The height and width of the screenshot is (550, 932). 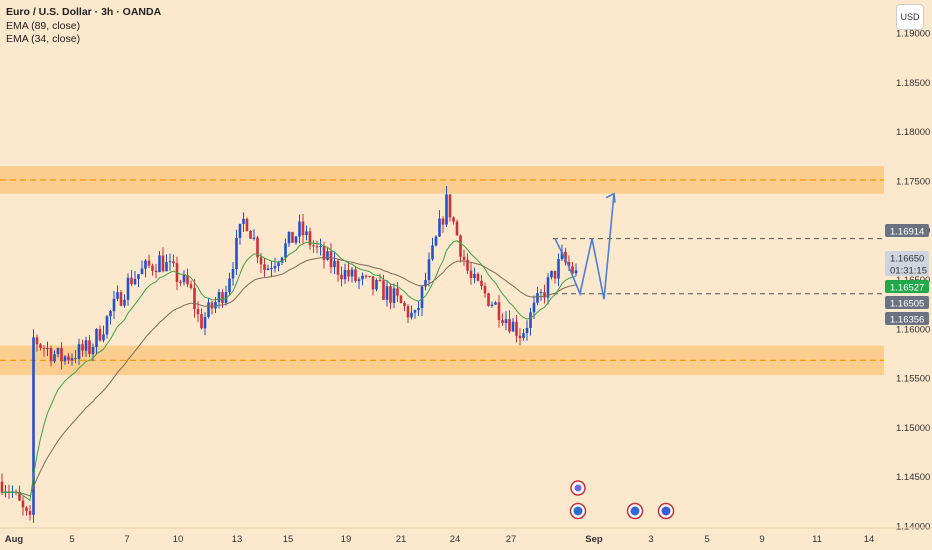 I want to click on currency-button: USD, so click(x=910, y=17).